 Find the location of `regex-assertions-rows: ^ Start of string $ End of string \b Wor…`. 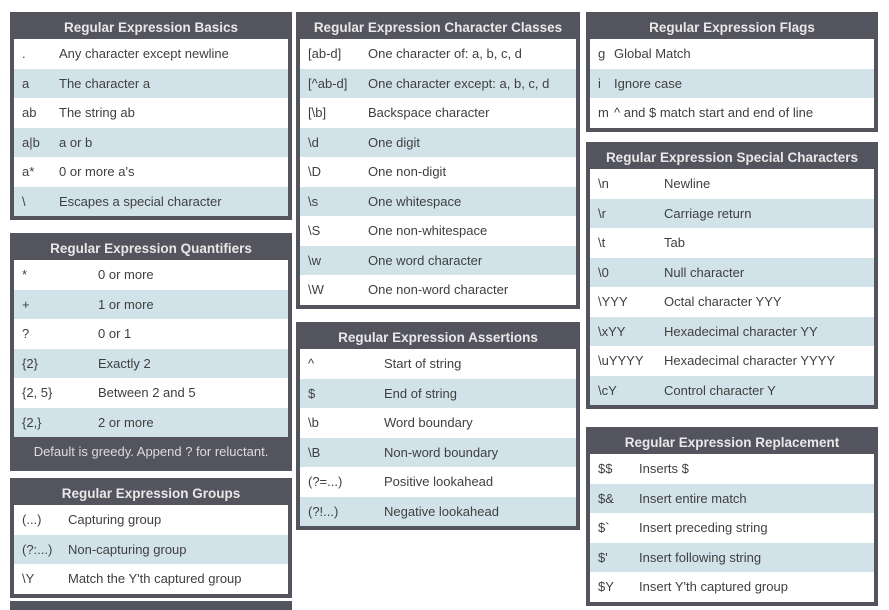

regex-assertions-rows: ^ Start of string $ End of string \b Wor… is located at coordinates (438, 437).